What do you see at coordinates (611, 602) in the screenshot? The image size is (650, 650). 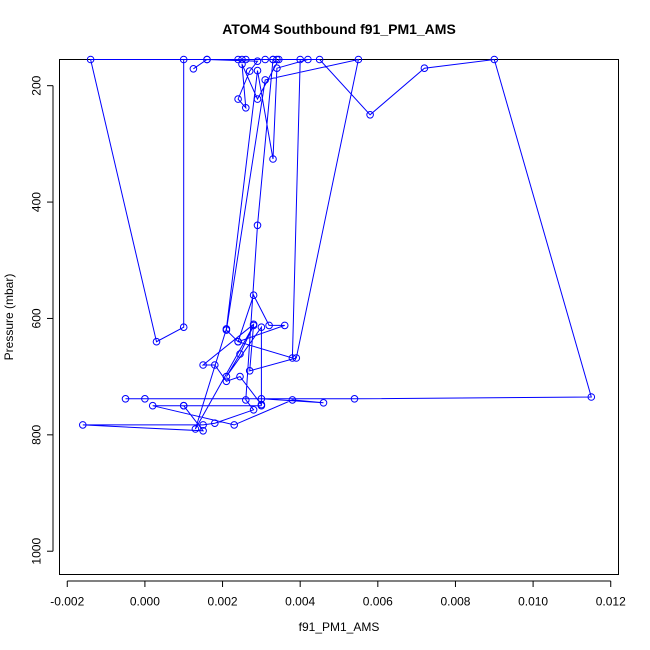 I see `x-tick-label: 0.012` at bounding box center [611, 602].